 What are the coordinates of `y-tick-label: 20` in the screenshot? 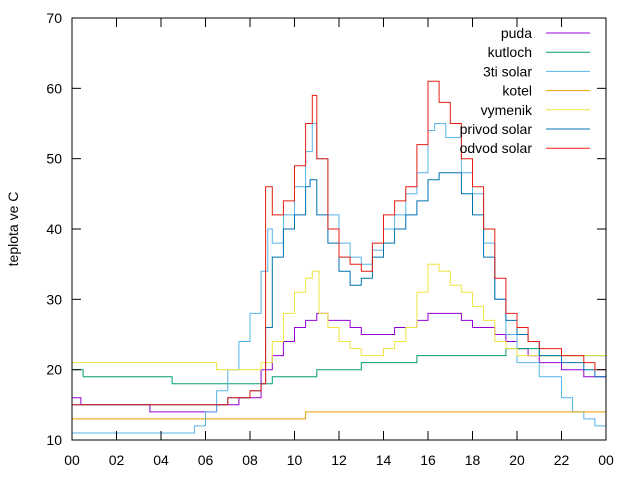 It's located at (54, 370).